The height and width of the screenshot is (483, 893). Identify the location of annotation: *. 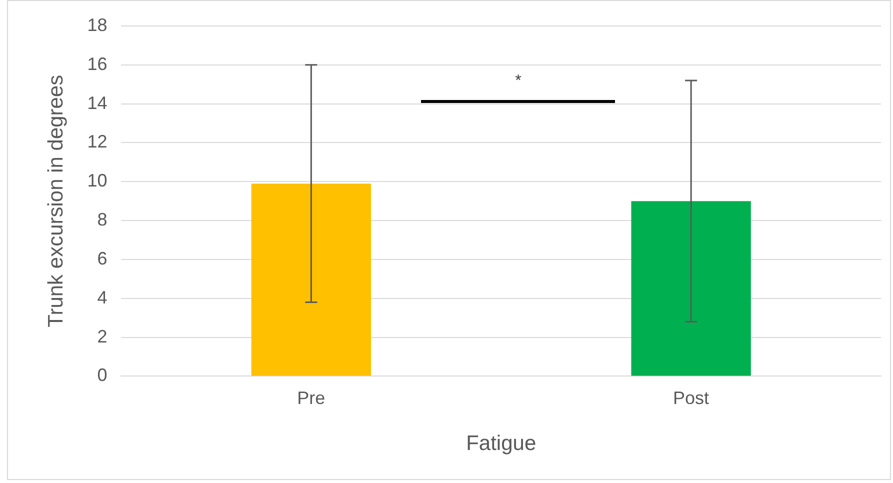
(518, 81).